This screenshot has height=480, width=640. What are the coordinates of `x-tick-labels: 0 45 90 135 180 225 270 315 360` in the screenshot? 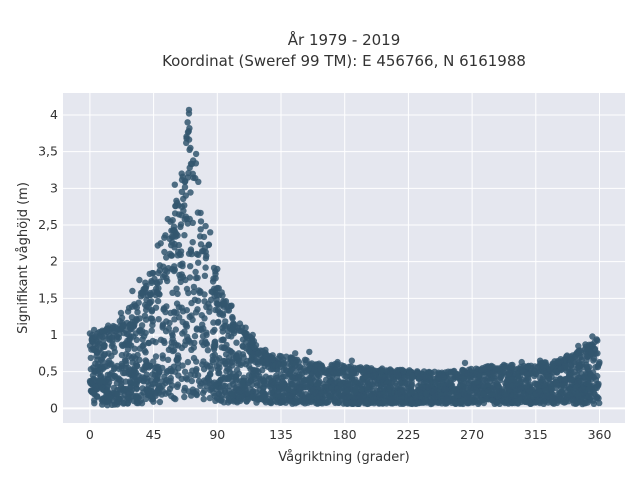 It's located at (349, 434).